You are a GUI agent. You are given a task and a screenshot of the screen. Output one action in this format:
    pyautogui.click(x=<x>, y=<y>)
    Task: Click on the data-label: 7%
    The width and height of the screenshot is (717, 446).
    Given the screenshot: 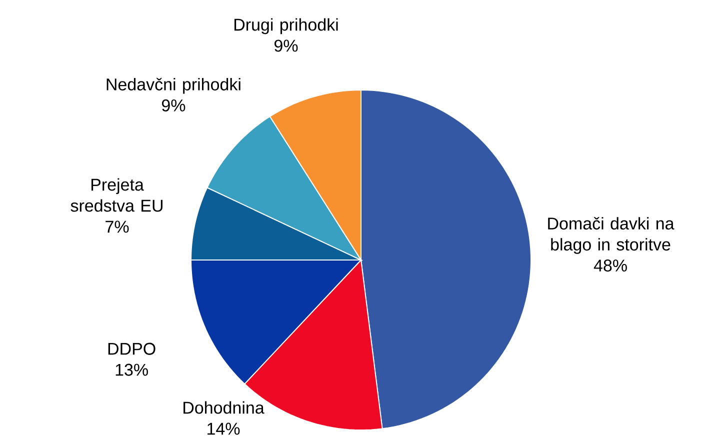 What is the action you would take?
    pyautogui.click(x=117, y=226)
    